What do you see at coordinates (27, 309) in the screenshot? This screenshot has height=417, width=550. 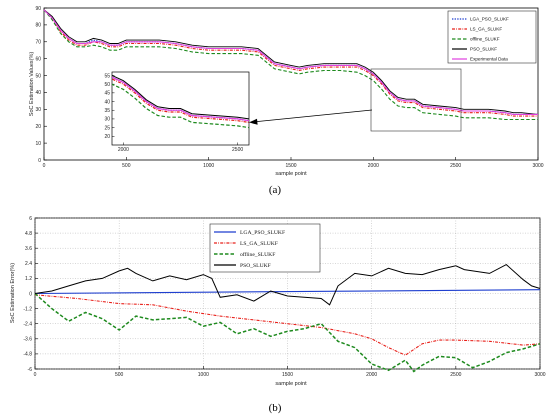 I see `panel-b-ytick-label: -1.2` at bounding box center [27, 309].